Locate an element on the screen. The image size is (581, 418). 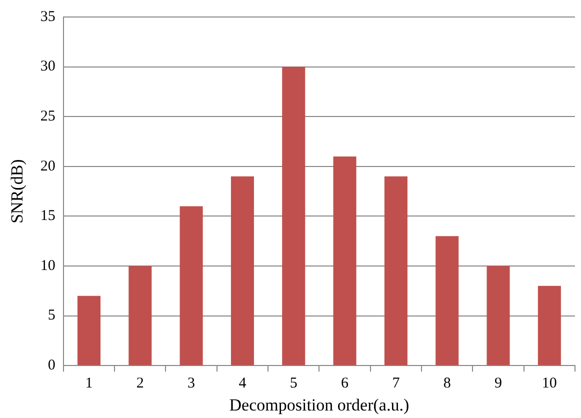
x-tick-label: 7 is located at coordinates (396, 384).